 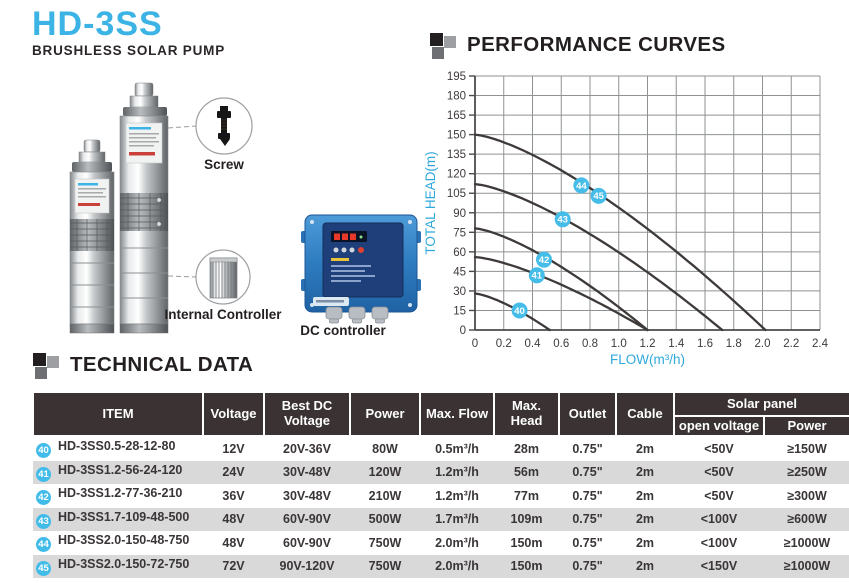 I want to click on internal-controller-label: Internal Controller, so click(x=223, y=314).